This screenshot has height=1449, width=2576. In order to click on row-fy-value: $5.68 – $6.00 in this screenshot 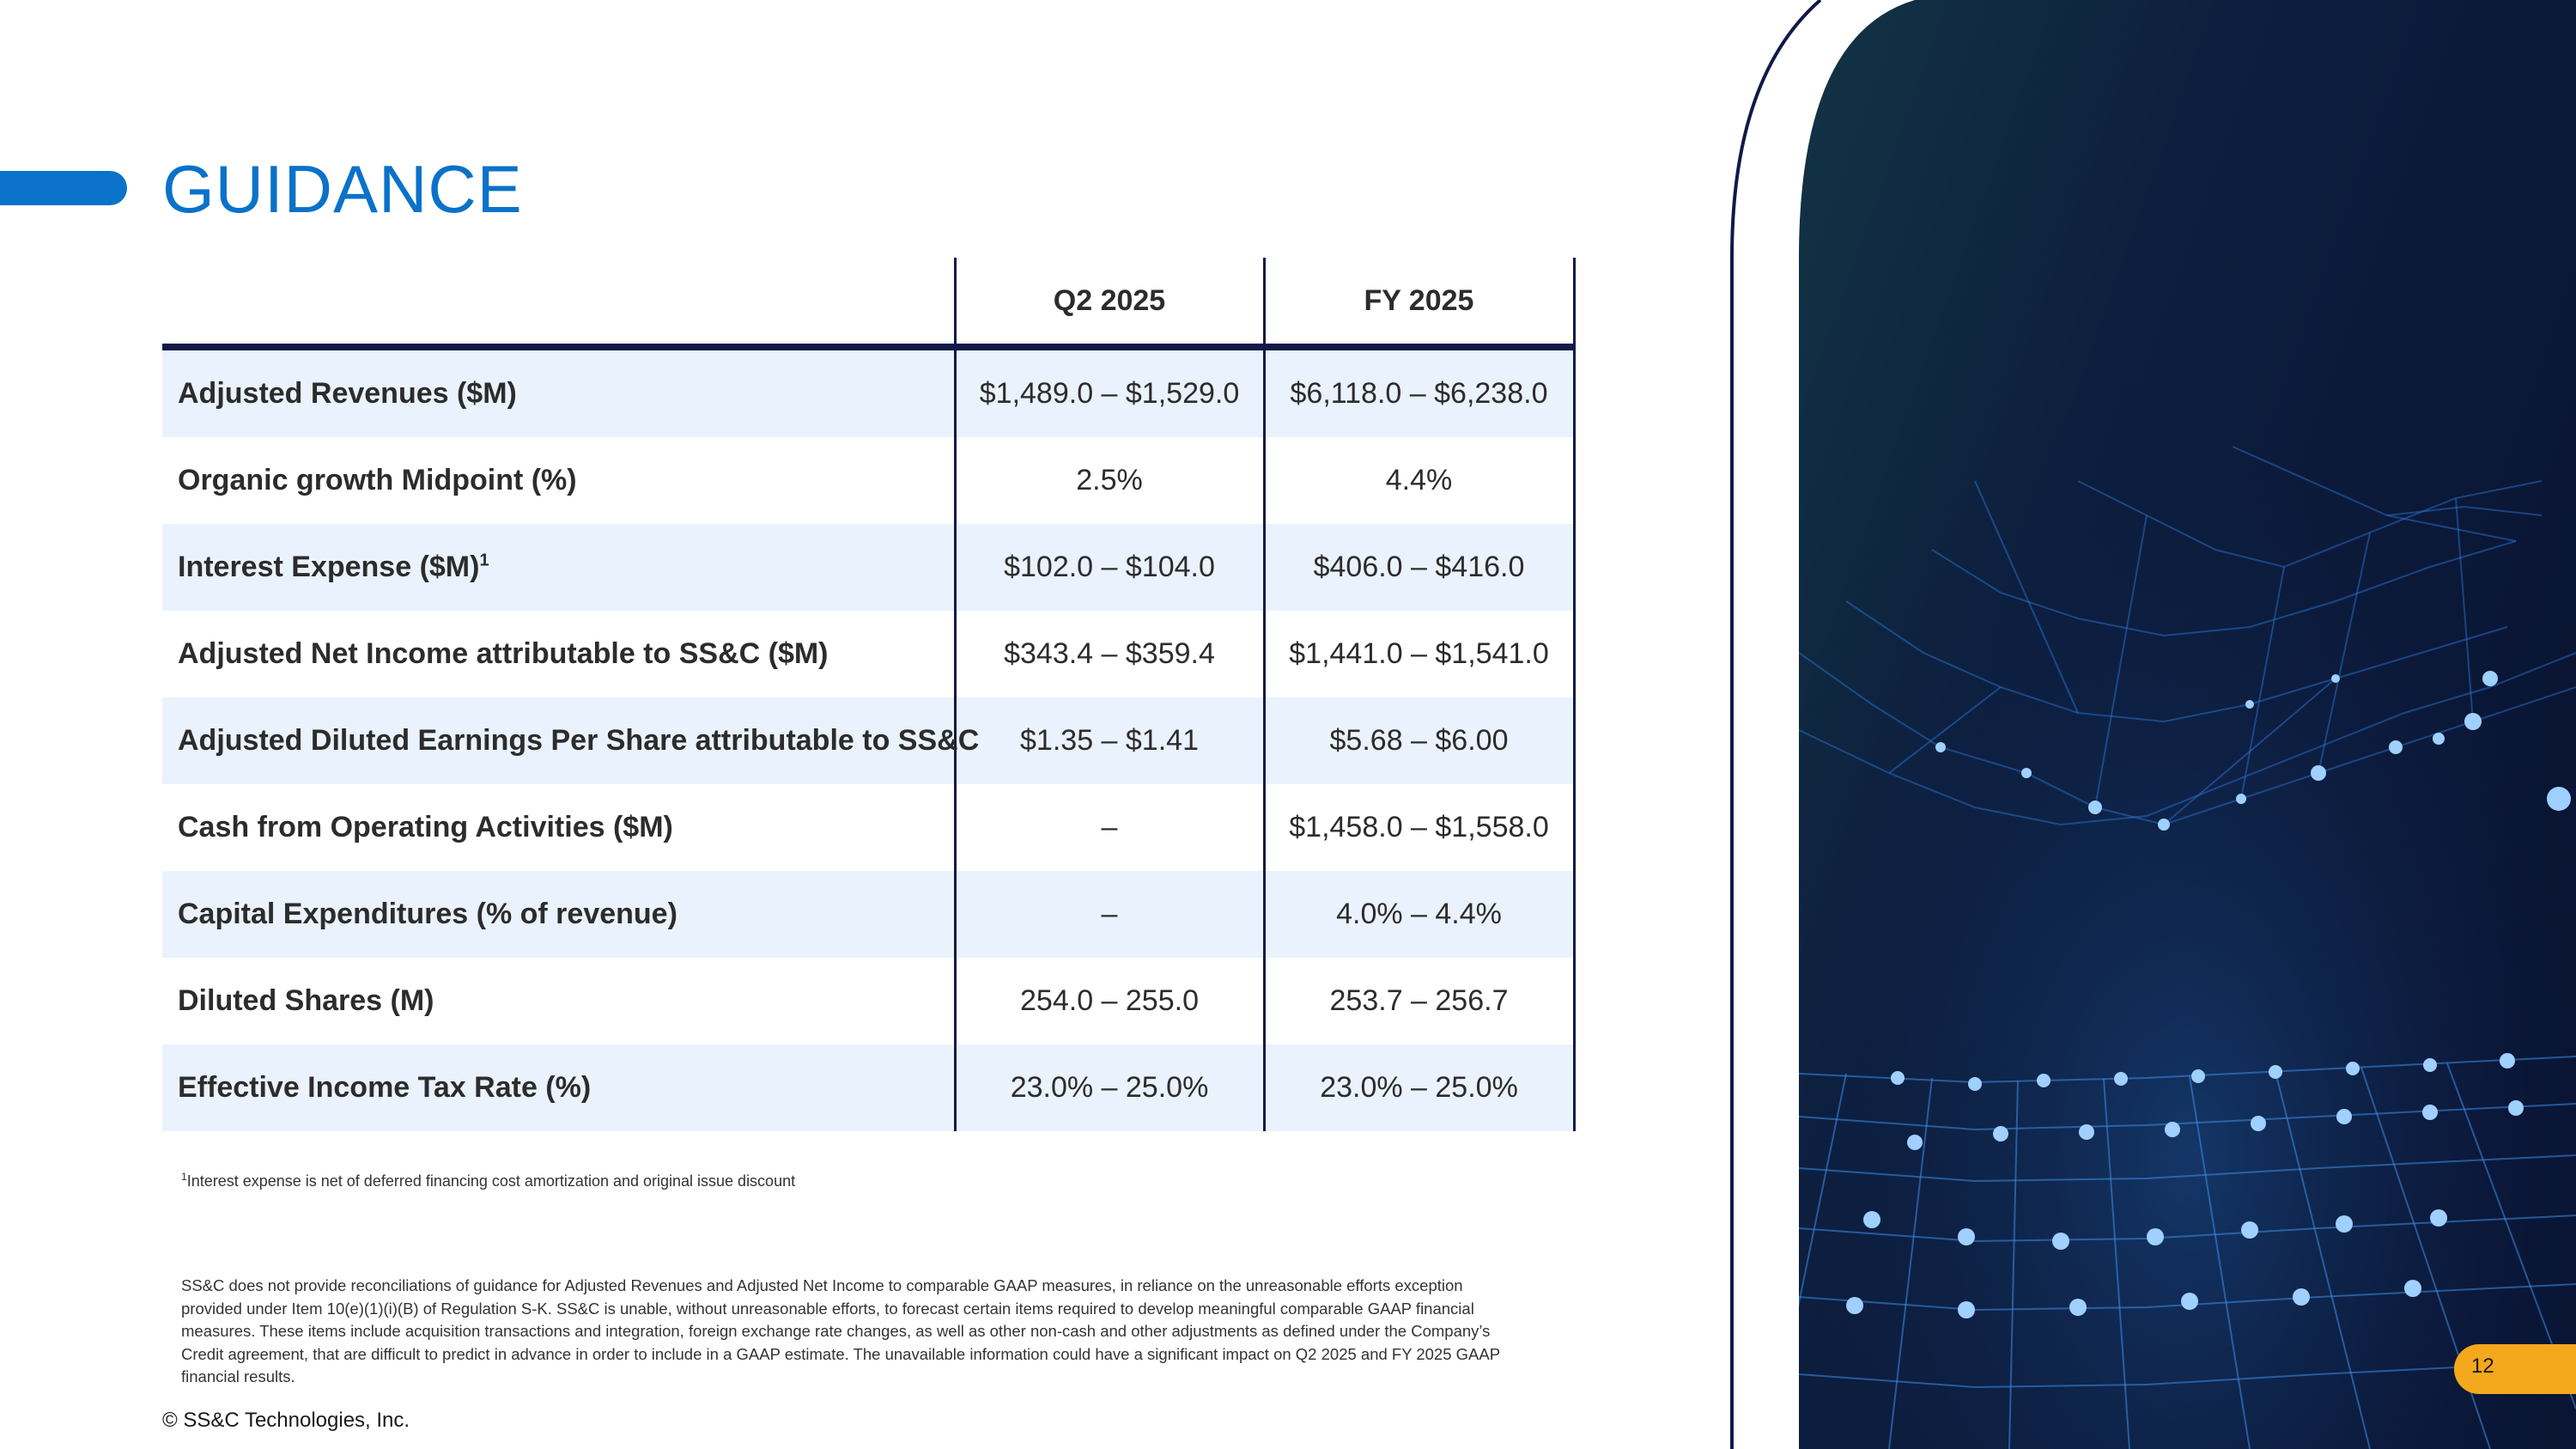, I will do `click(1420, 740)`.